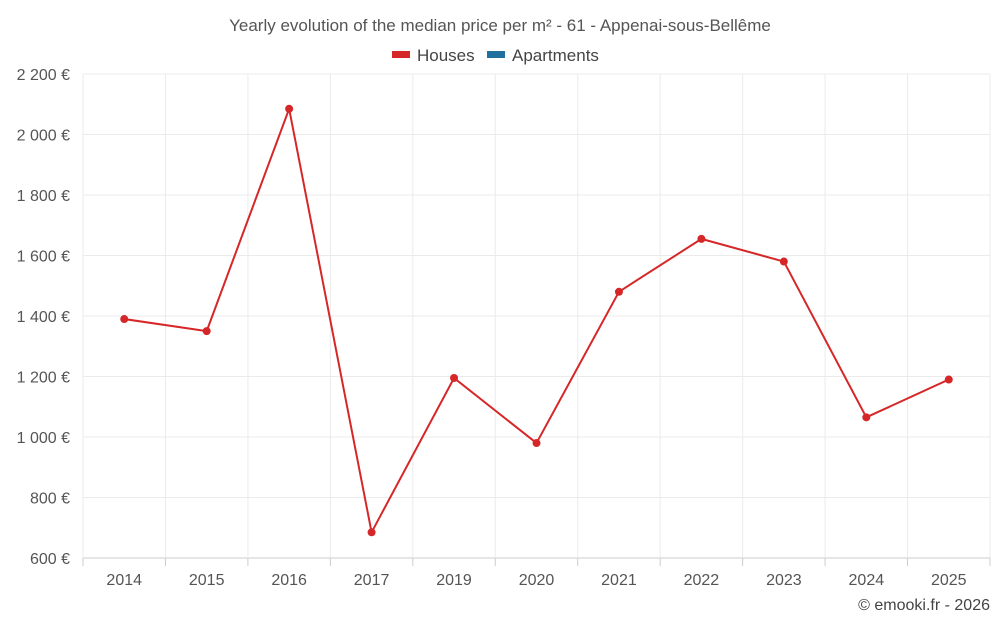  I want to click on y-tick-label: 1 400 €, so click(43, 317).